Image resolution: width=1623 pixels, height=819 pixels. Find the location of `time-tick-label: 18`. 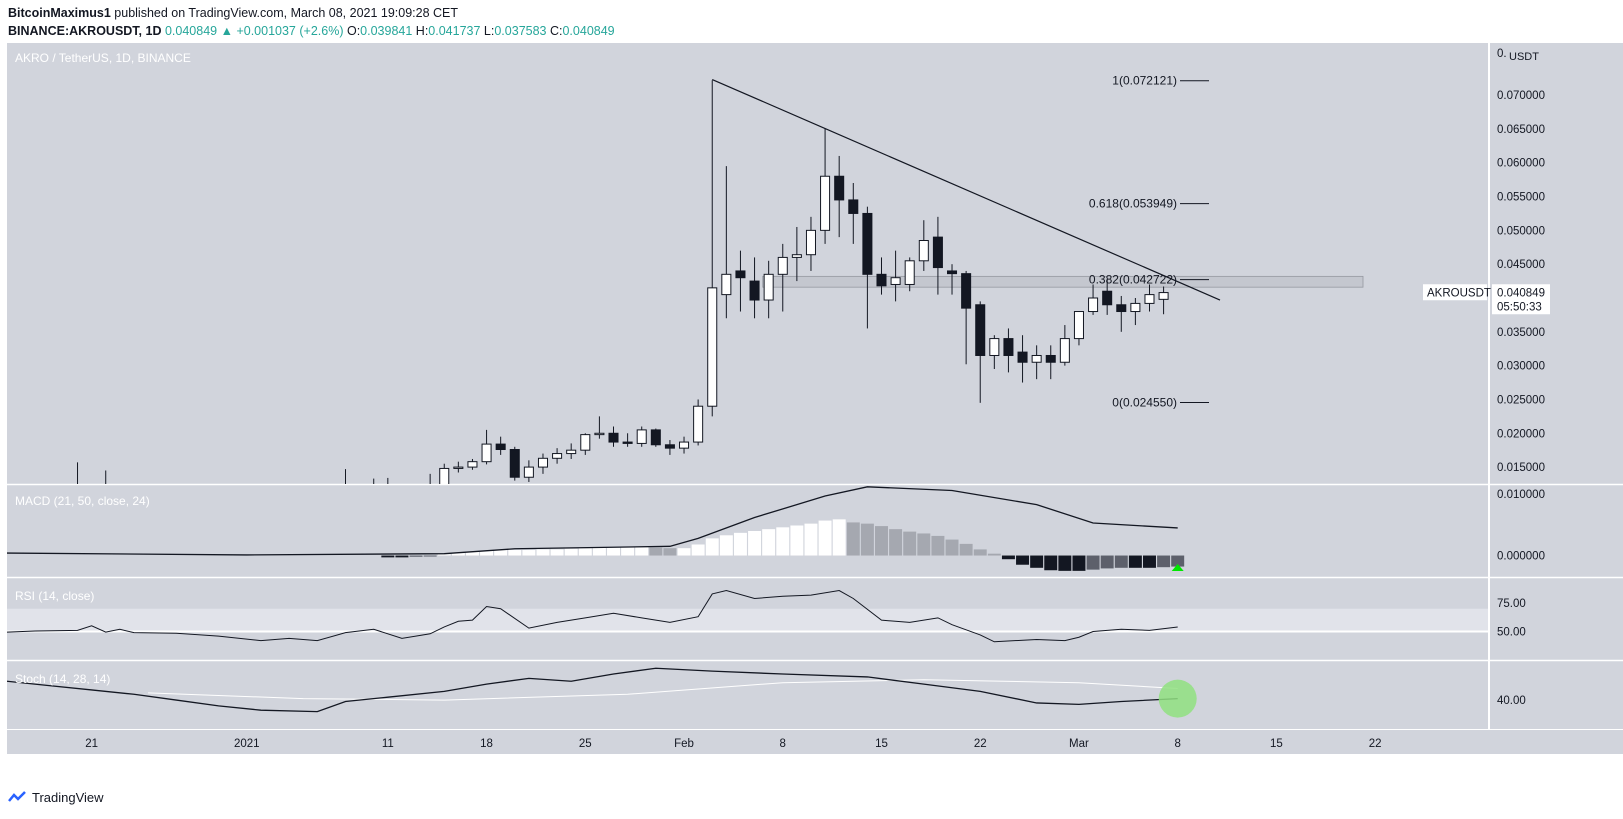

time-tick-label: 18 is located at coordinates (486, 744).